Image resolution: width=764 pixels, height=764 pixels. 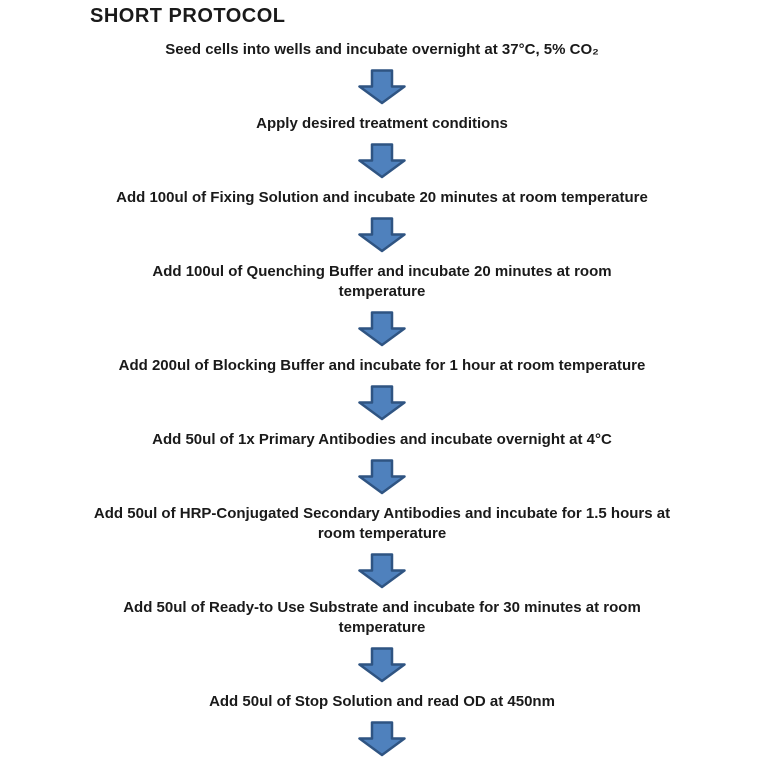 What do you see at coordinates (188, 16) in the screenshot?
I see `page-title: SHORT PROTOCOL` at bounding box center [188, 16].